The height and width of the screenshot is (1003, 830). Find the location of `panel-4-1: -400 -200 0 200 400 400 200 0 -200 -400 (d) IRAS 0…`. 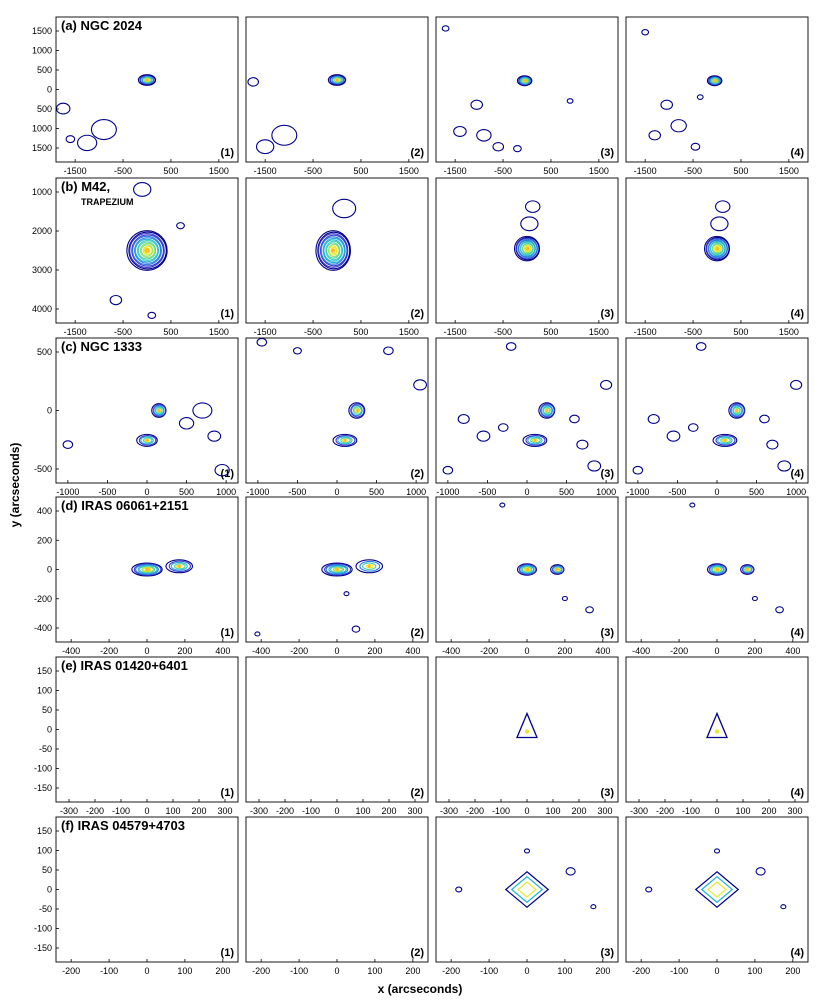

panel-4-1: -400 -200 0 200 400 400 200 0 -200 -400 (d) IRAS 0… is located at coordinates (136, 576).